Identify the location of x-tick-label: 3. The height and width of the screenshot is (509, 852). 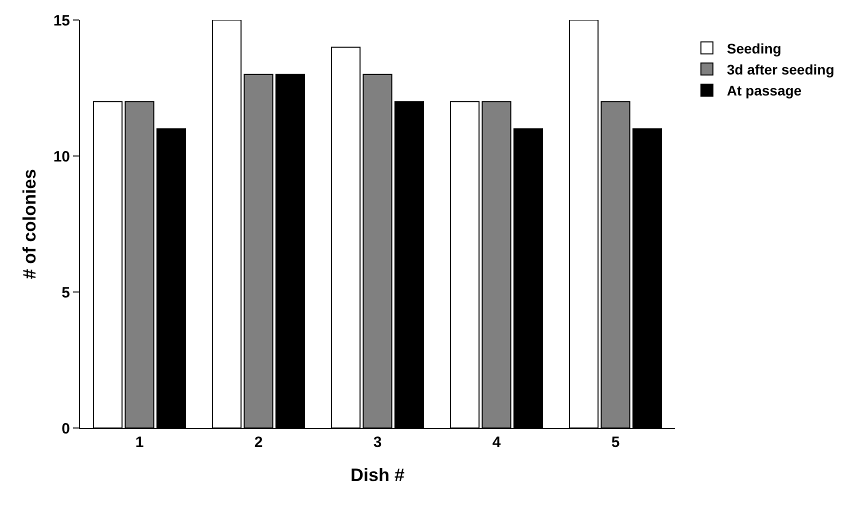
(377, 442).